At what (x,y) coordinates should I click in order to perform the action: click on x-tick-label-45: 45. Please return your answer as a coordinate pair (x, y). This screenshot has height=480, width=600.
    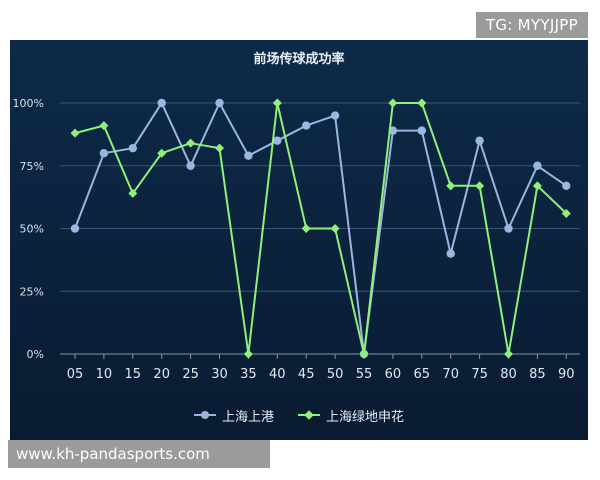
    Looking at the image, I should click on (306, 374).